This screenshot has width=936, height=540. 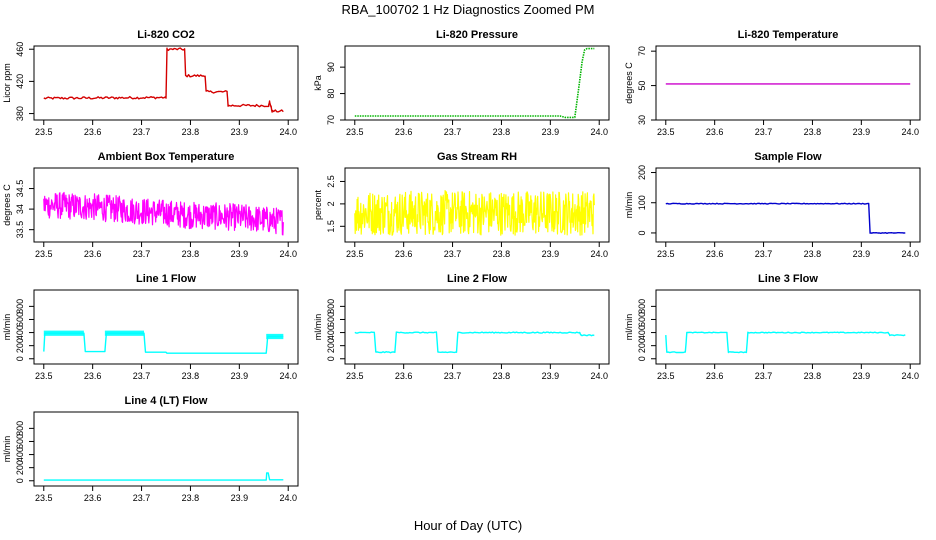 What do you see at coordinates (20, 113) in the screenshot?
I see `y-tick-label: 380` at bounding box center [20, 113].